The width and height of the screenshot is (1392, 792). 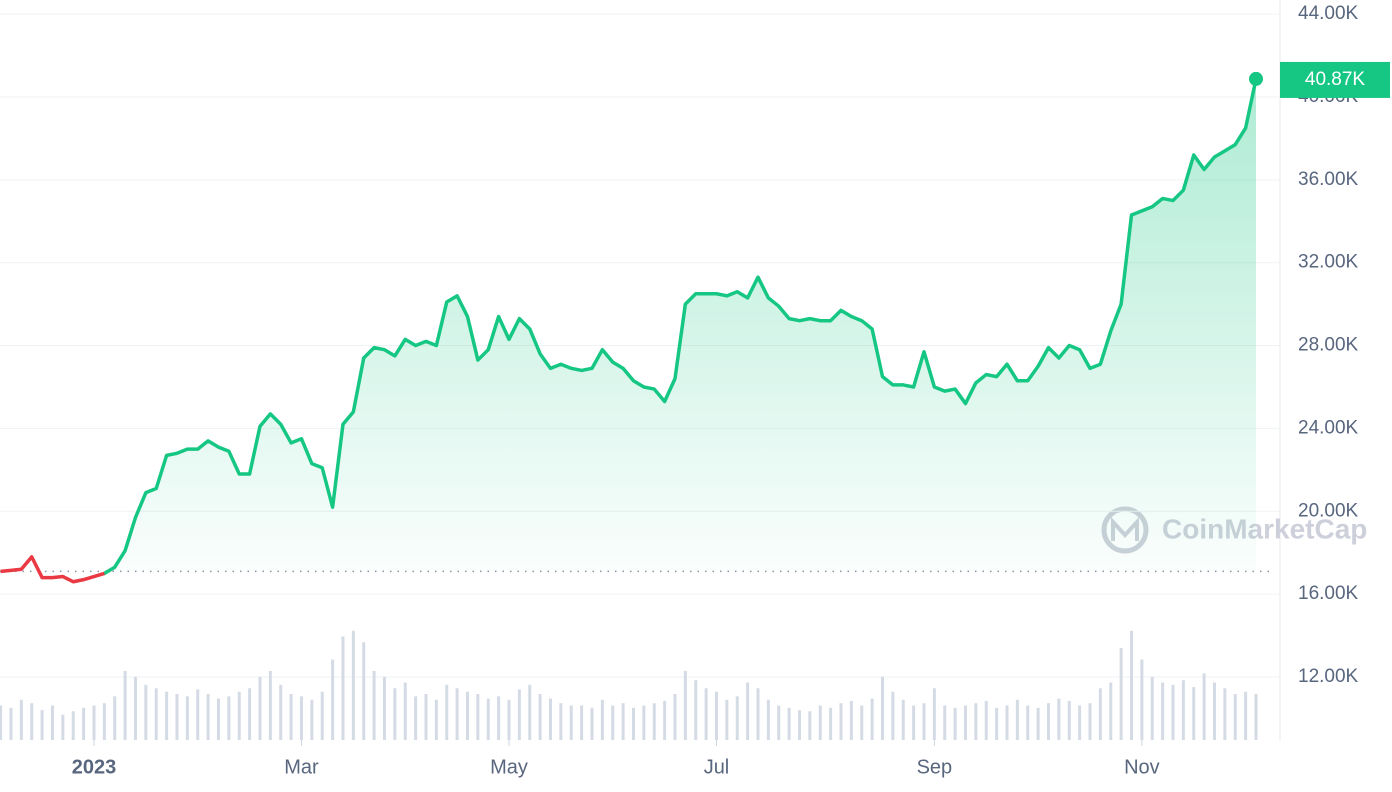 What do you see at coordinates (1328, 179) in the screenshot?
I see `y-tick-label: 36.00K` at bounding box center [1328, 179].